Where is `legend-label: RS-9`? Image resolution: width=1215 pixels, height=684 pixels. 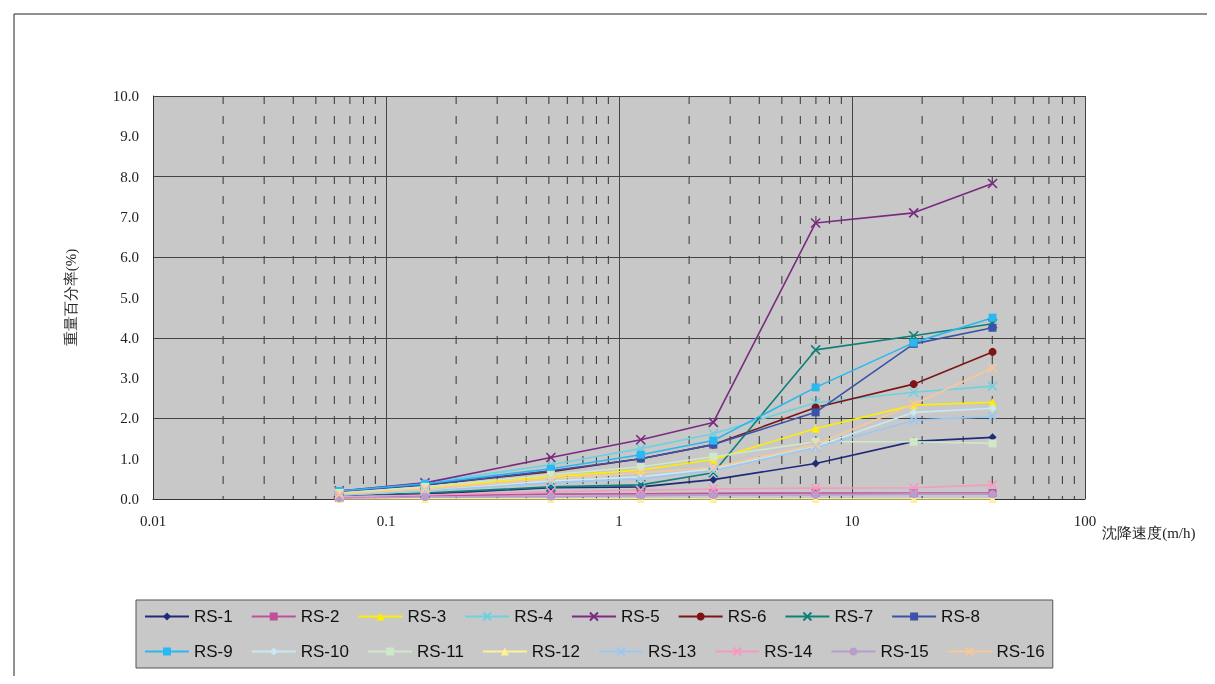
legend-label: RS-9 is located at coordinates (213, 651).